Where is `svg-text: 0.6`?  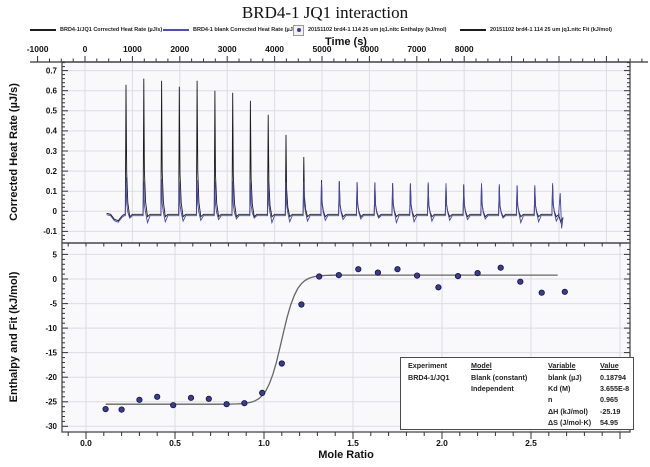
svg-text: 0.6 is located at coordinates (52, 91).